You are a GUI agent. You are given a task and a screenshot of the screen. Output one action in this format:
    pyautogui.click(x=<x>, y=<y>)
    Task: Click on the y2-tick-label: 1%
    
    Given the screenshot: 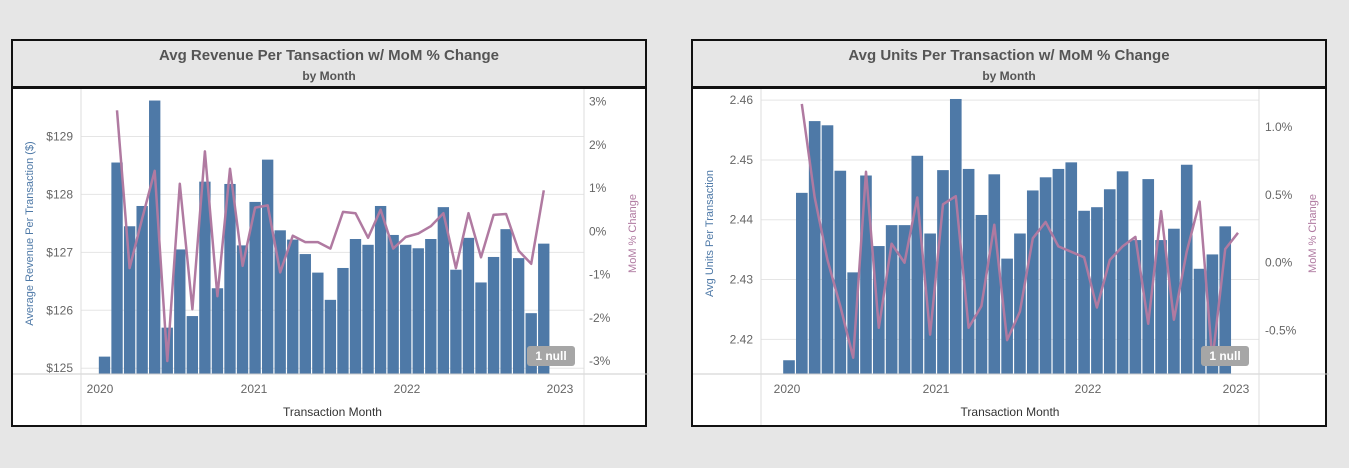 What is the action you would take?
    pyautogui.click(x=598, y=188)
    